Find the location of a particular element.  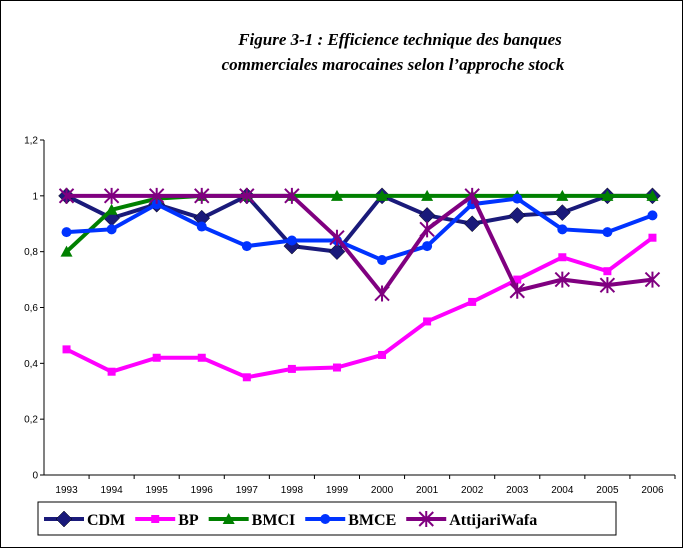

x-tick-label: 2001 is located at coordinates (427, 490).